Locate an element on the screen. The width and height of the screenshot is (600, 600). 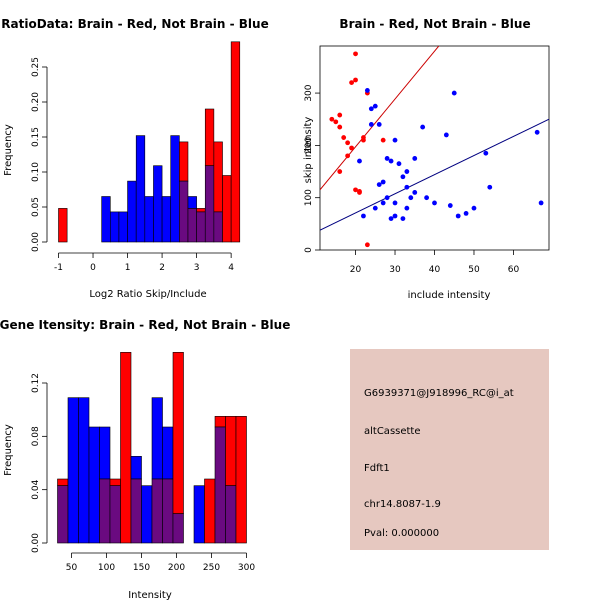
y-tick-label: 0.08 is located at coordinates (36, 436).